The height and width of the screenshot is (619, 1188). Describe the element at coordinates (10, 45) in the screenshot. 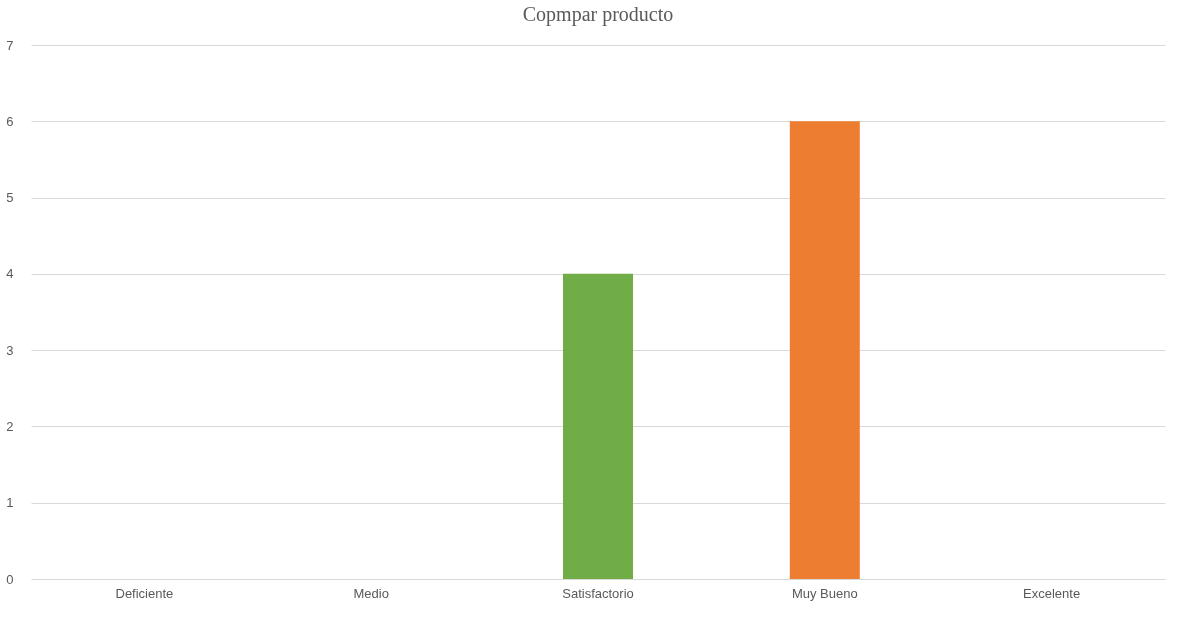

I see `y-tick-label: 7` at that location.